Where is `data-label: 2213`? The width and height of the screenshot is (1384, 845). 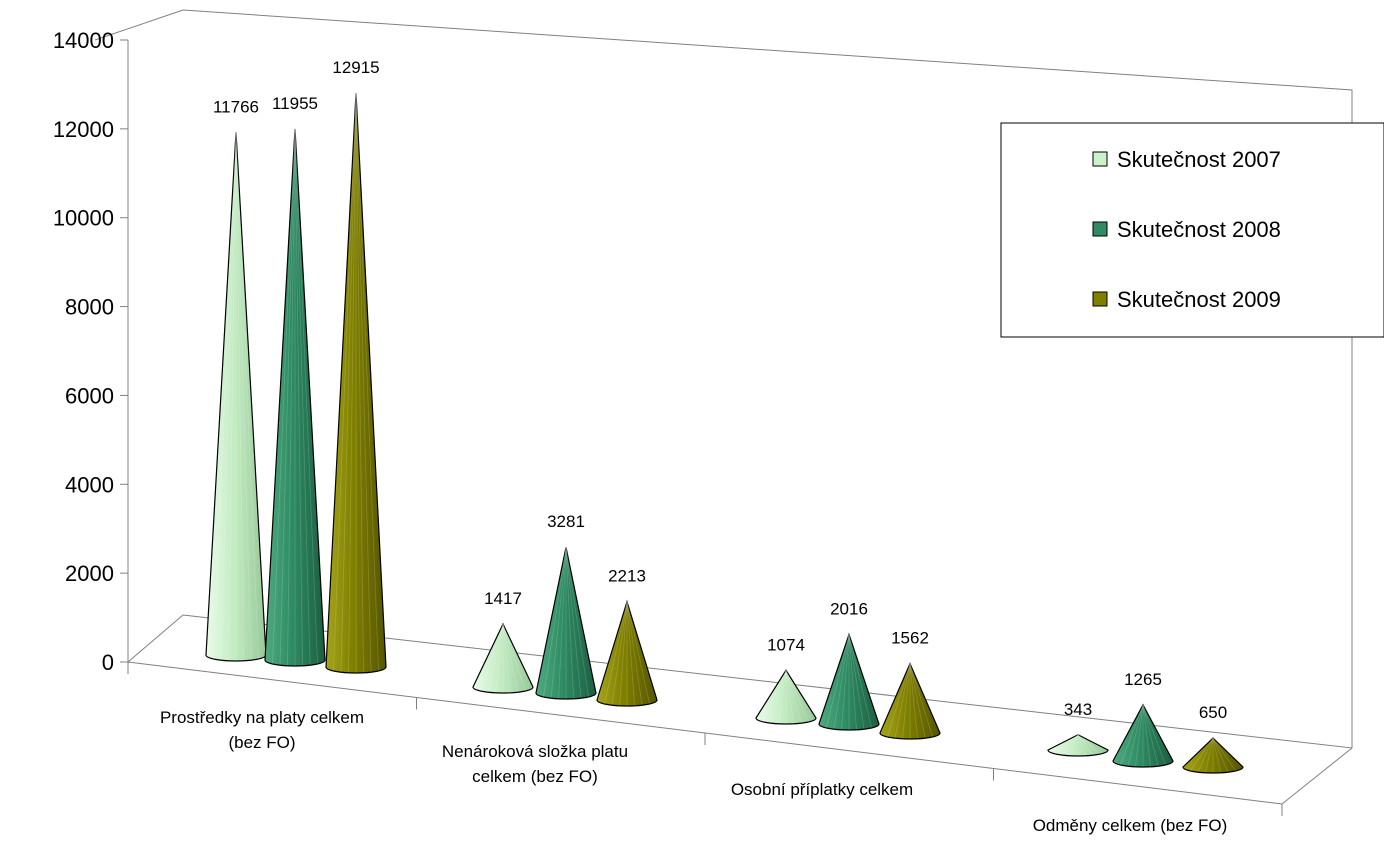 data-label: 2213 is located at coordinates (627, 576).